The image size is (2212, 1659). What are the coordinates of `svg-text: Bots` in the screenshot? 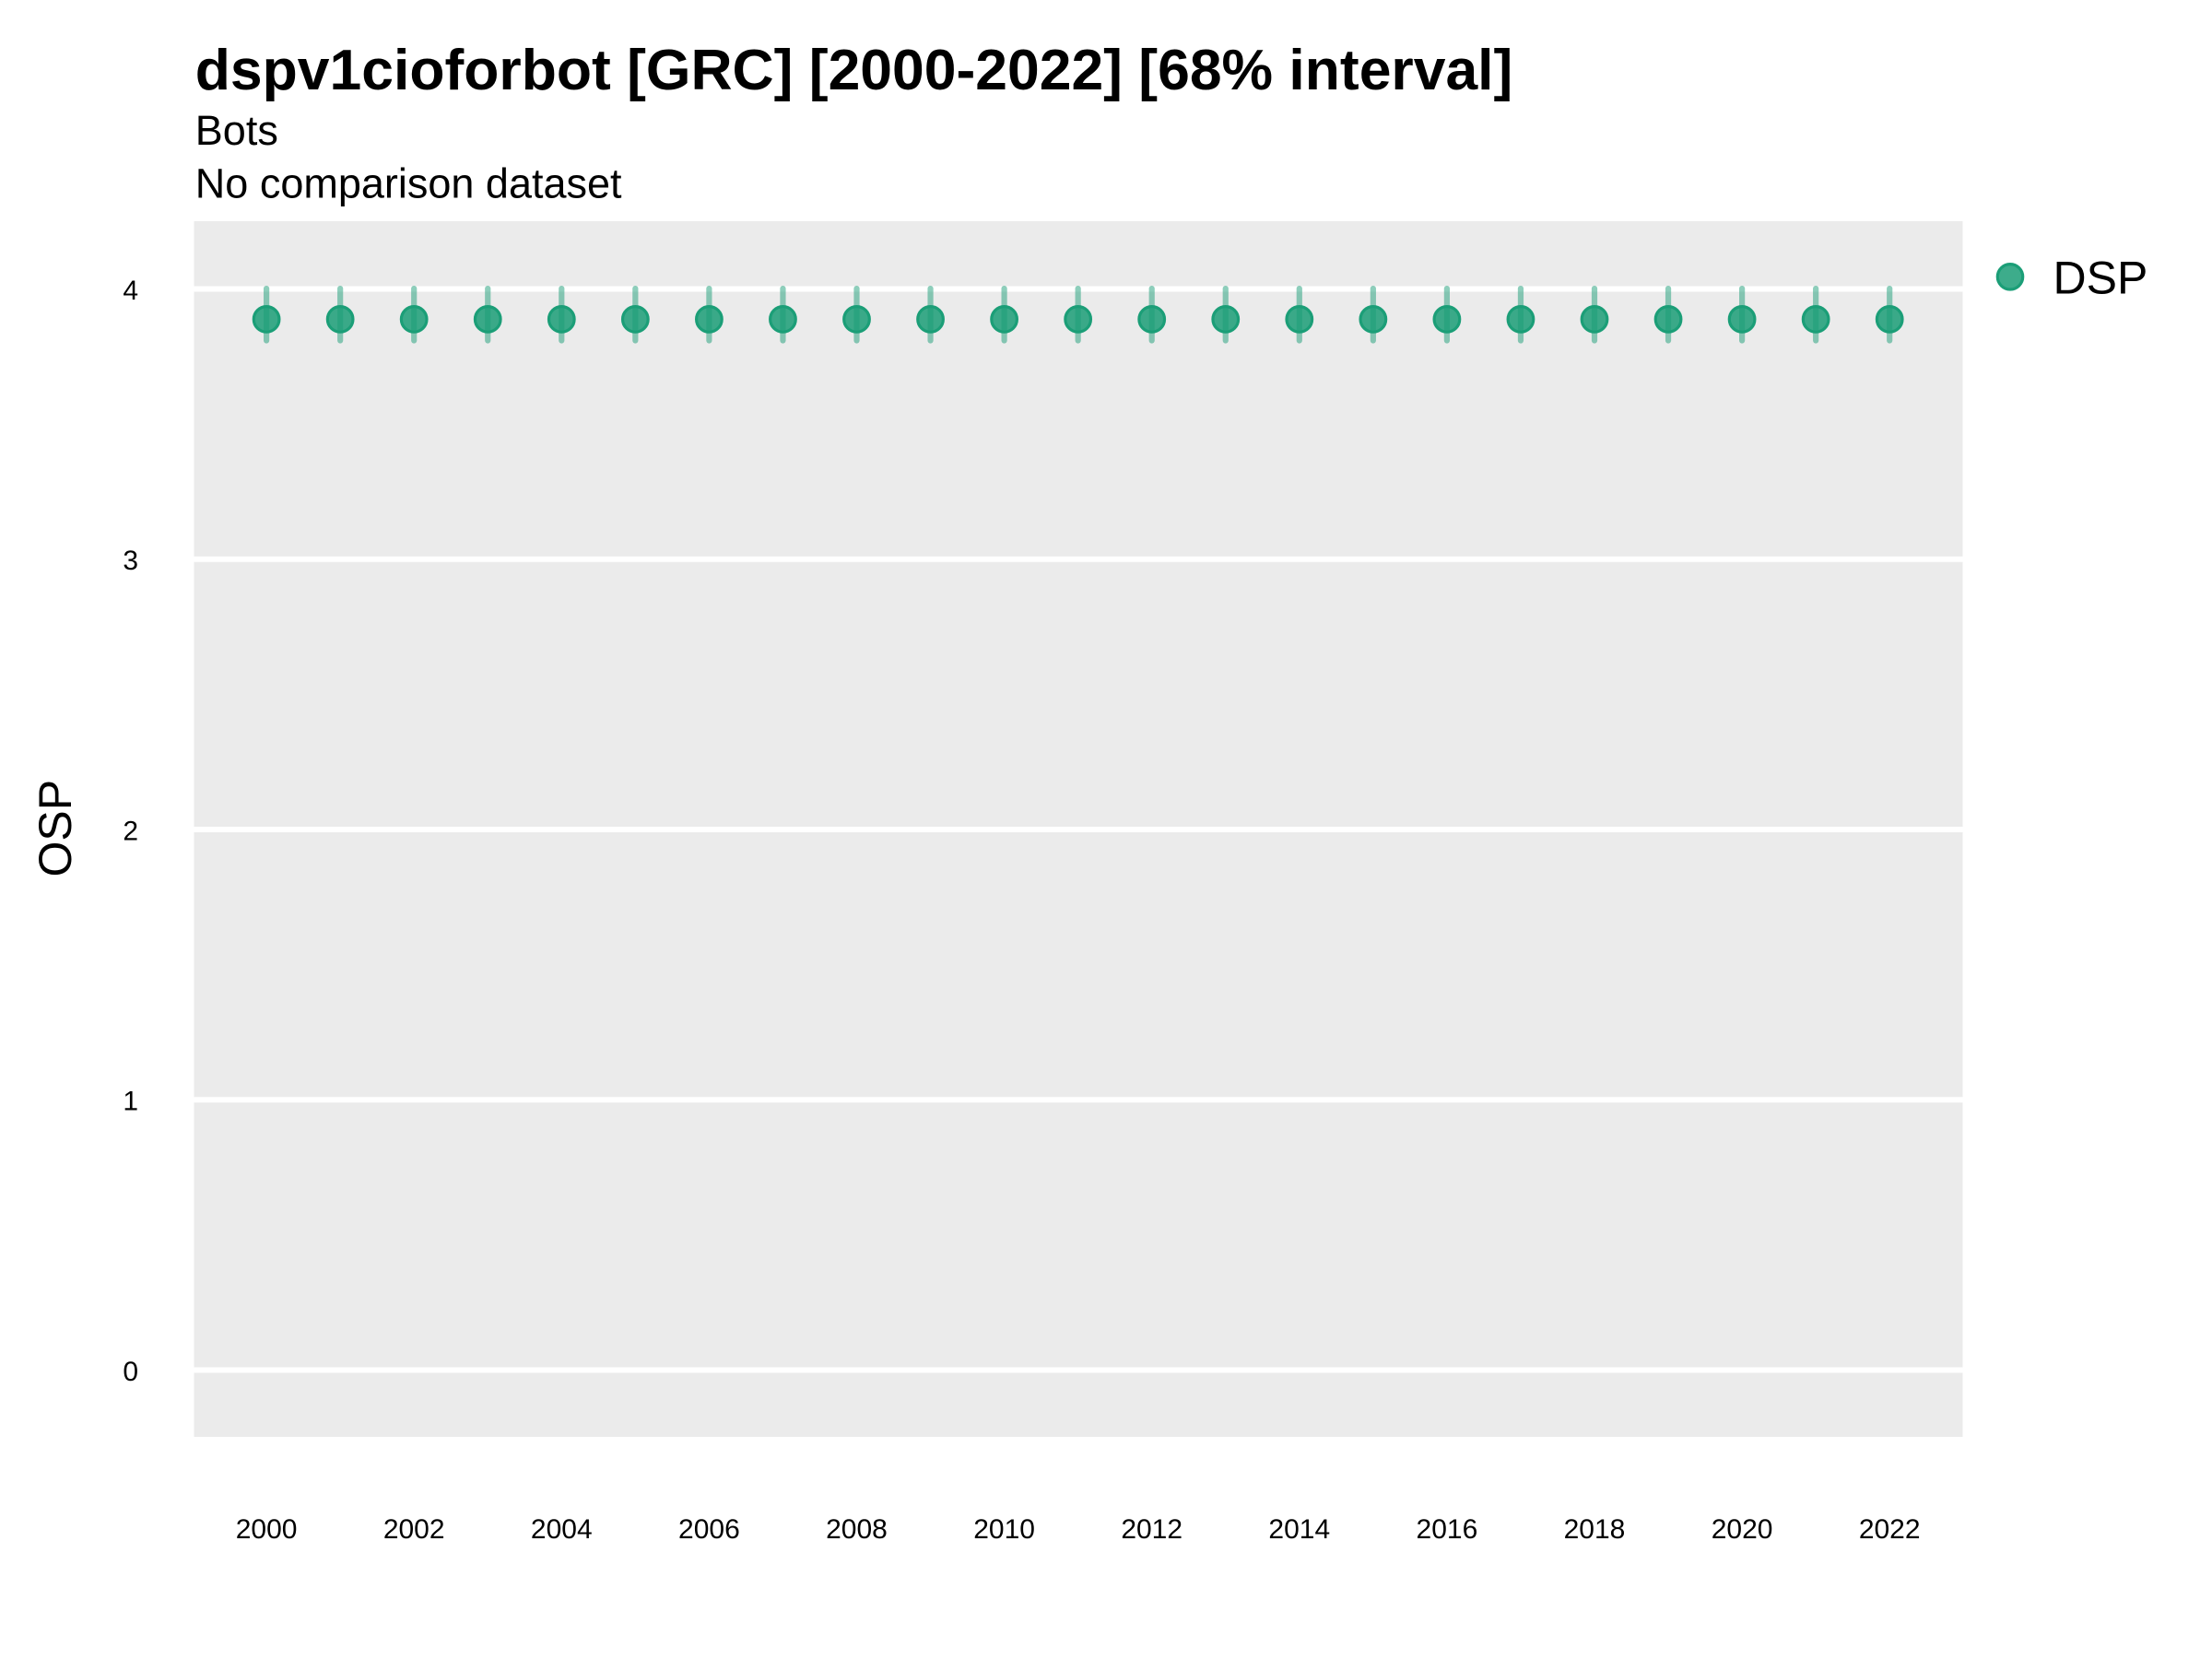 It's located at (236, 130).